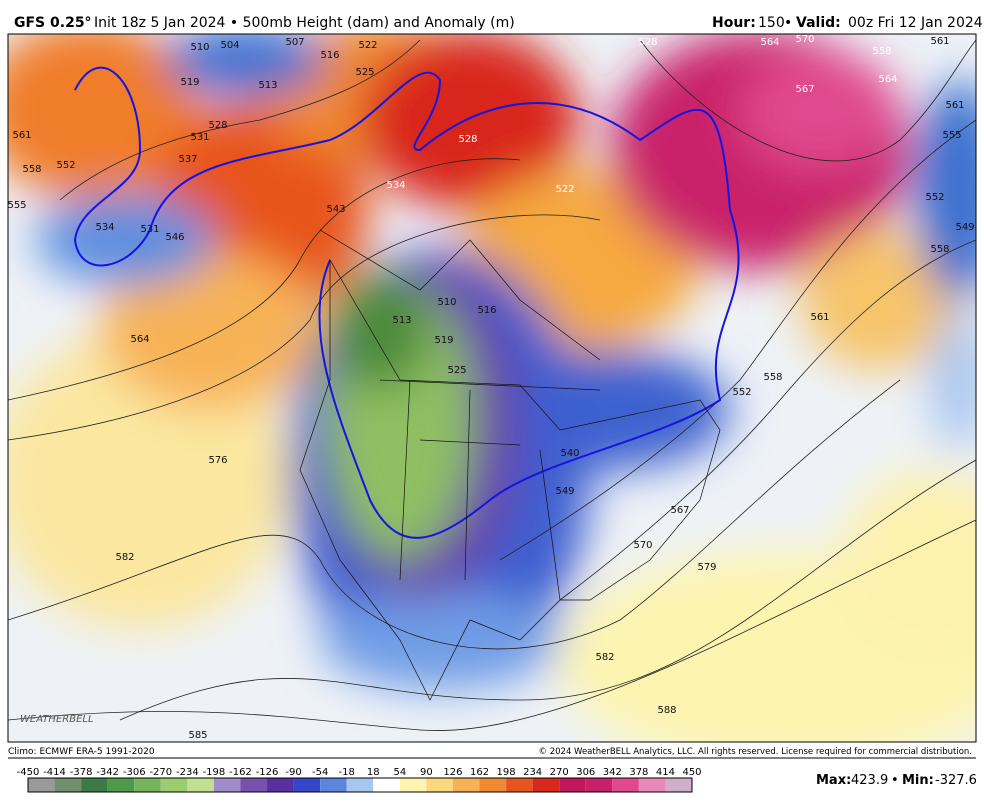 This screenshot has width=984, height=808. Describe the element at coordinates (104, 227) in the screenshot. I see `contour-label: 534` at that location.